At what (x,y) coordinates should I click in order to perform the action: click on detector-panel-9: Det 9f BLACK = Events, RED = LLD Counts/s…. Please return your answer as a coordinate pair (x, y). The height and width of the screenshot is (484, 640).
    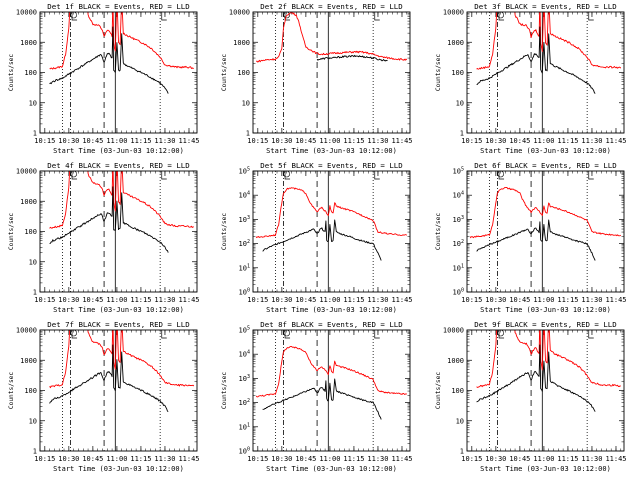
    Looking at the image, I should click on (531, 396).